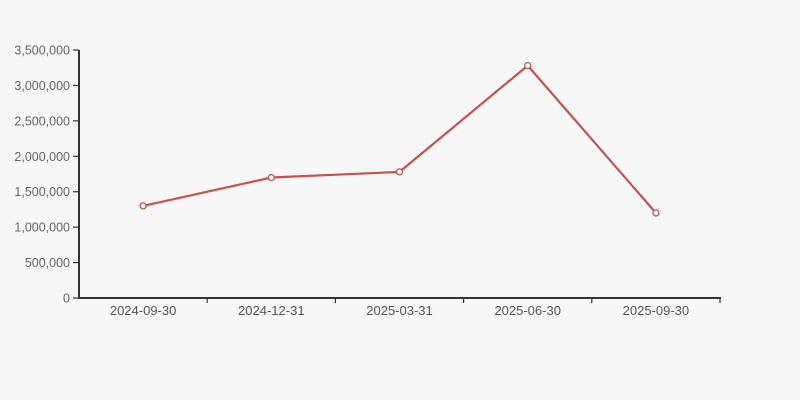 This screenshot has width=800, height=400. Describe the element at coordinates (42, 192) in the screenshot. I see `y-axis-tick-label: 1,500,000` at that location.